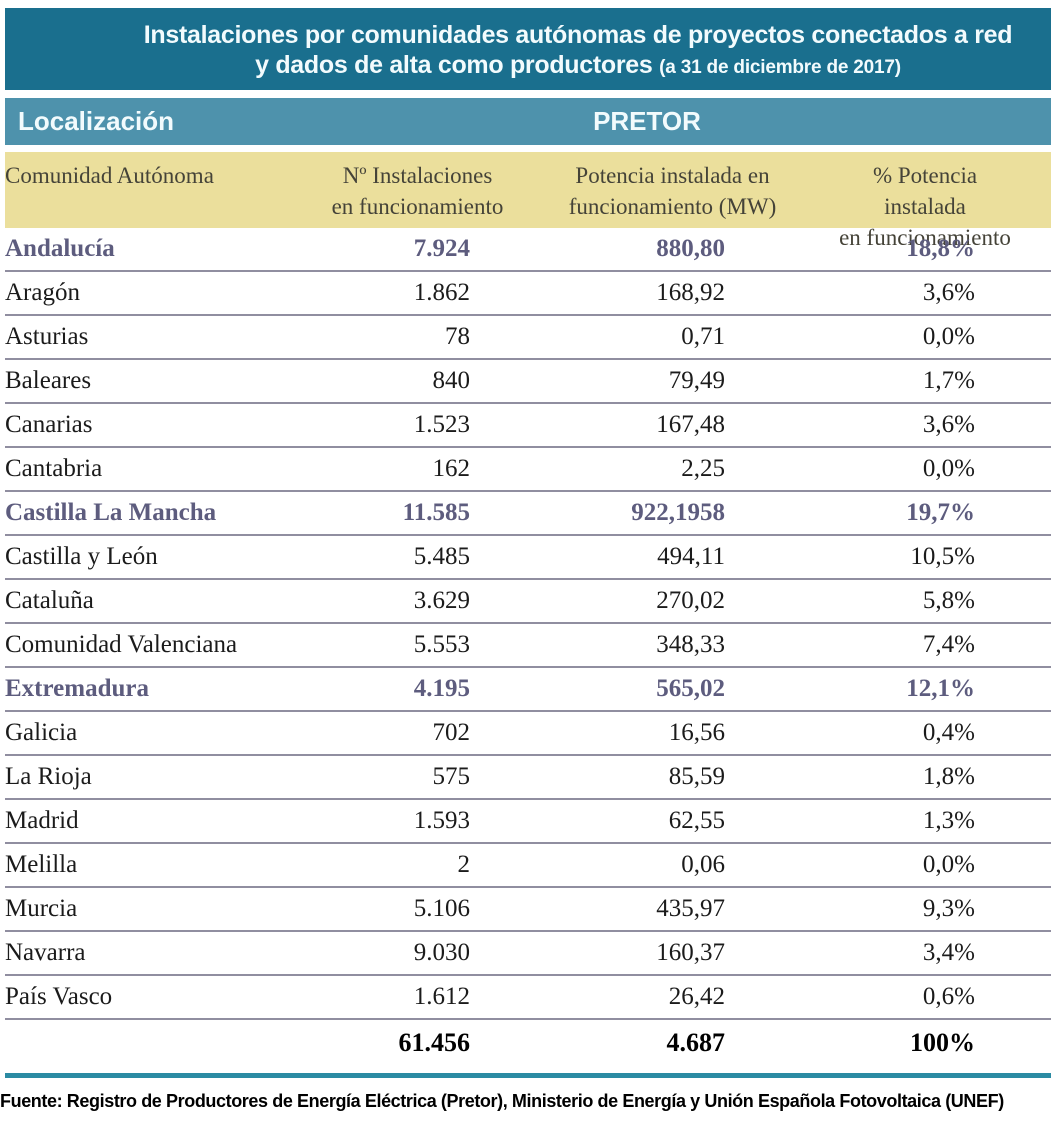 The height and width of the screenshot is (1129, 1056). What do you see at coordinates (690, 908) in the screenshot?
I see `cell-power: 435,97` at bounding box center [690, 908].